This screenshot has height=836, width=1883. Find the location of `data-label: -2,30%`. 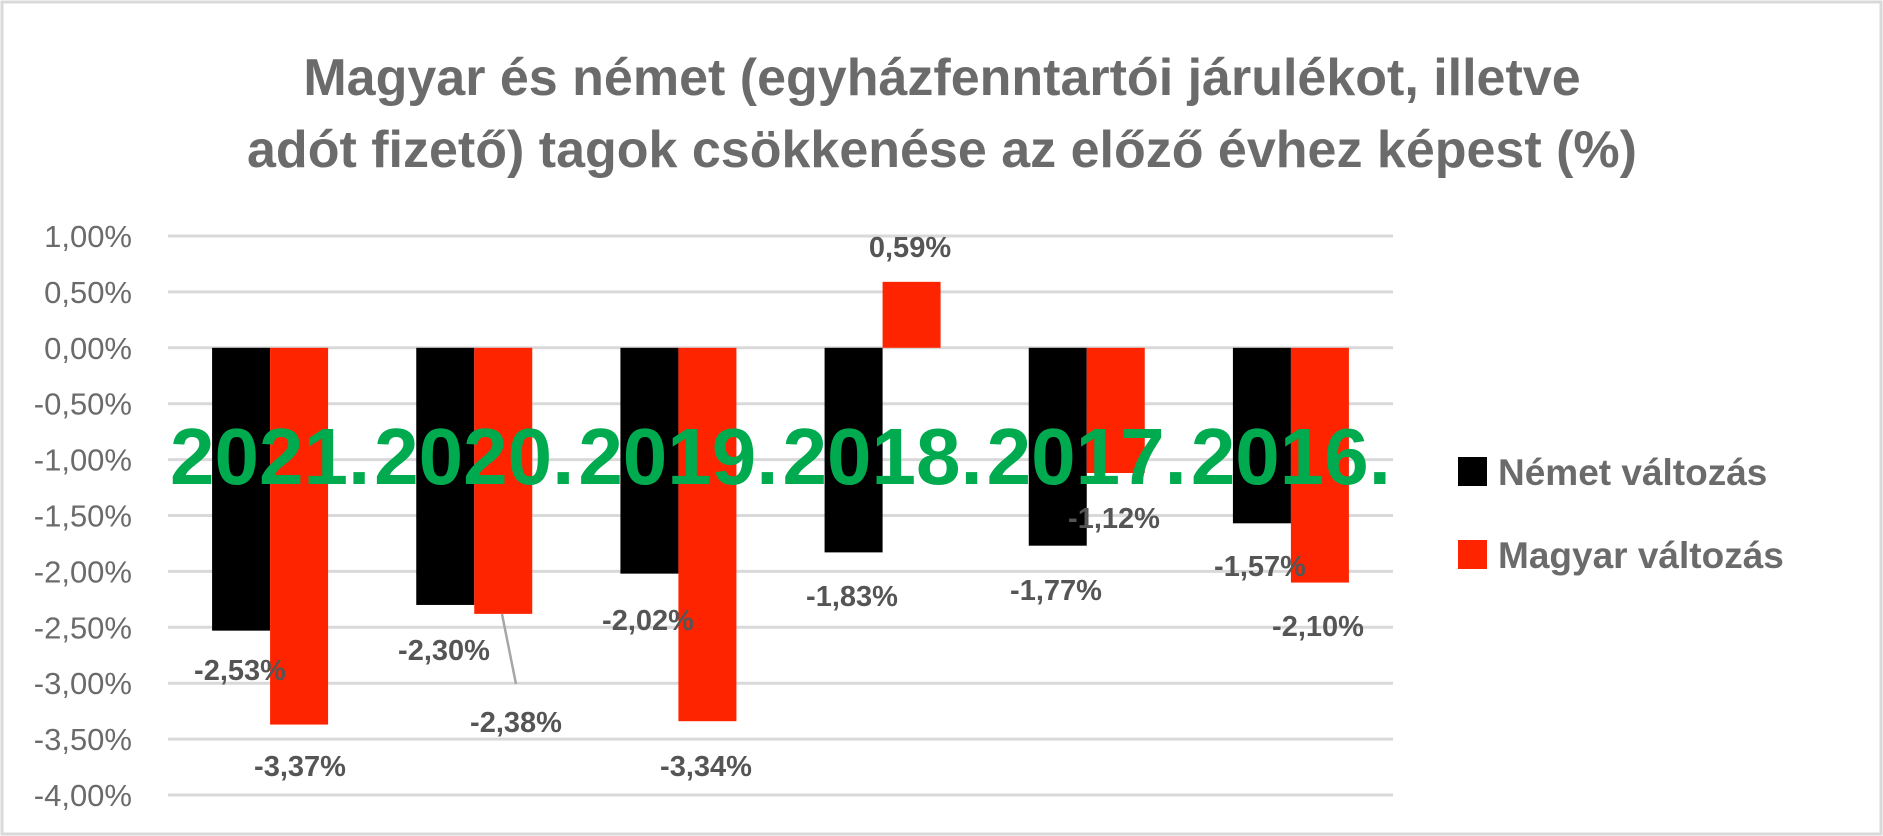

data-label: -2,30% is located at coordinates (444, 651).